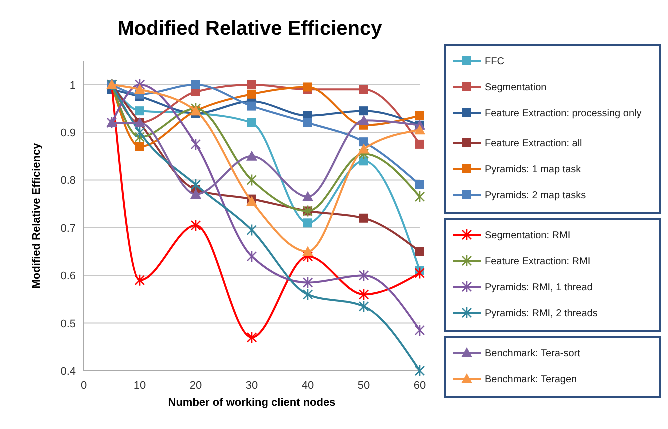 The width and height of the screenshot is (668, 429). Describe the element at coordinates (37, 215) in the screenshot. I see `y-axis-title: Modified Relative Efficiency` at that location.